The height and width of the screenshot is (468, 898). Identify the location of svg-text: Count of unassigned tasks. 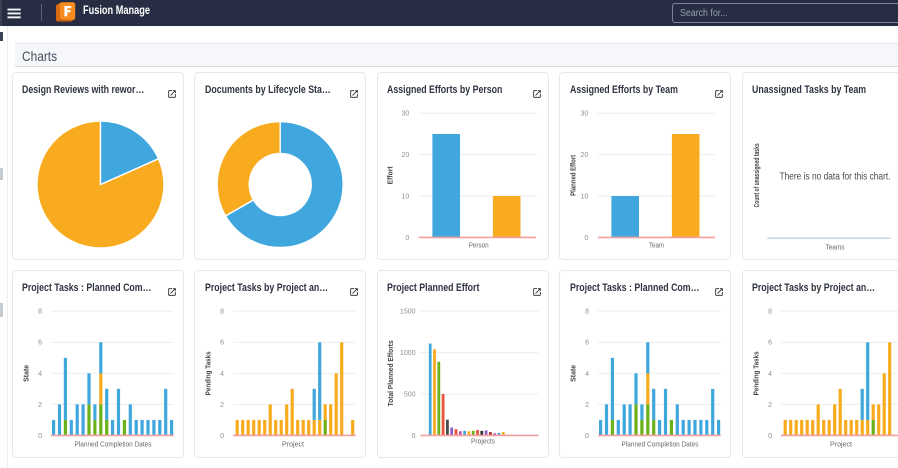
(756, 175).